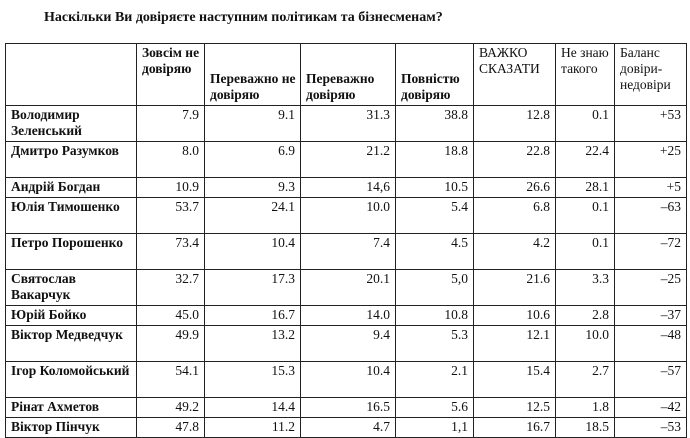 The height and width of the screenshot is (438, 690). Describe the element at coordinates (71, 343) in the screenshot. I see `row-name: Віктор Медведчук` at that location.